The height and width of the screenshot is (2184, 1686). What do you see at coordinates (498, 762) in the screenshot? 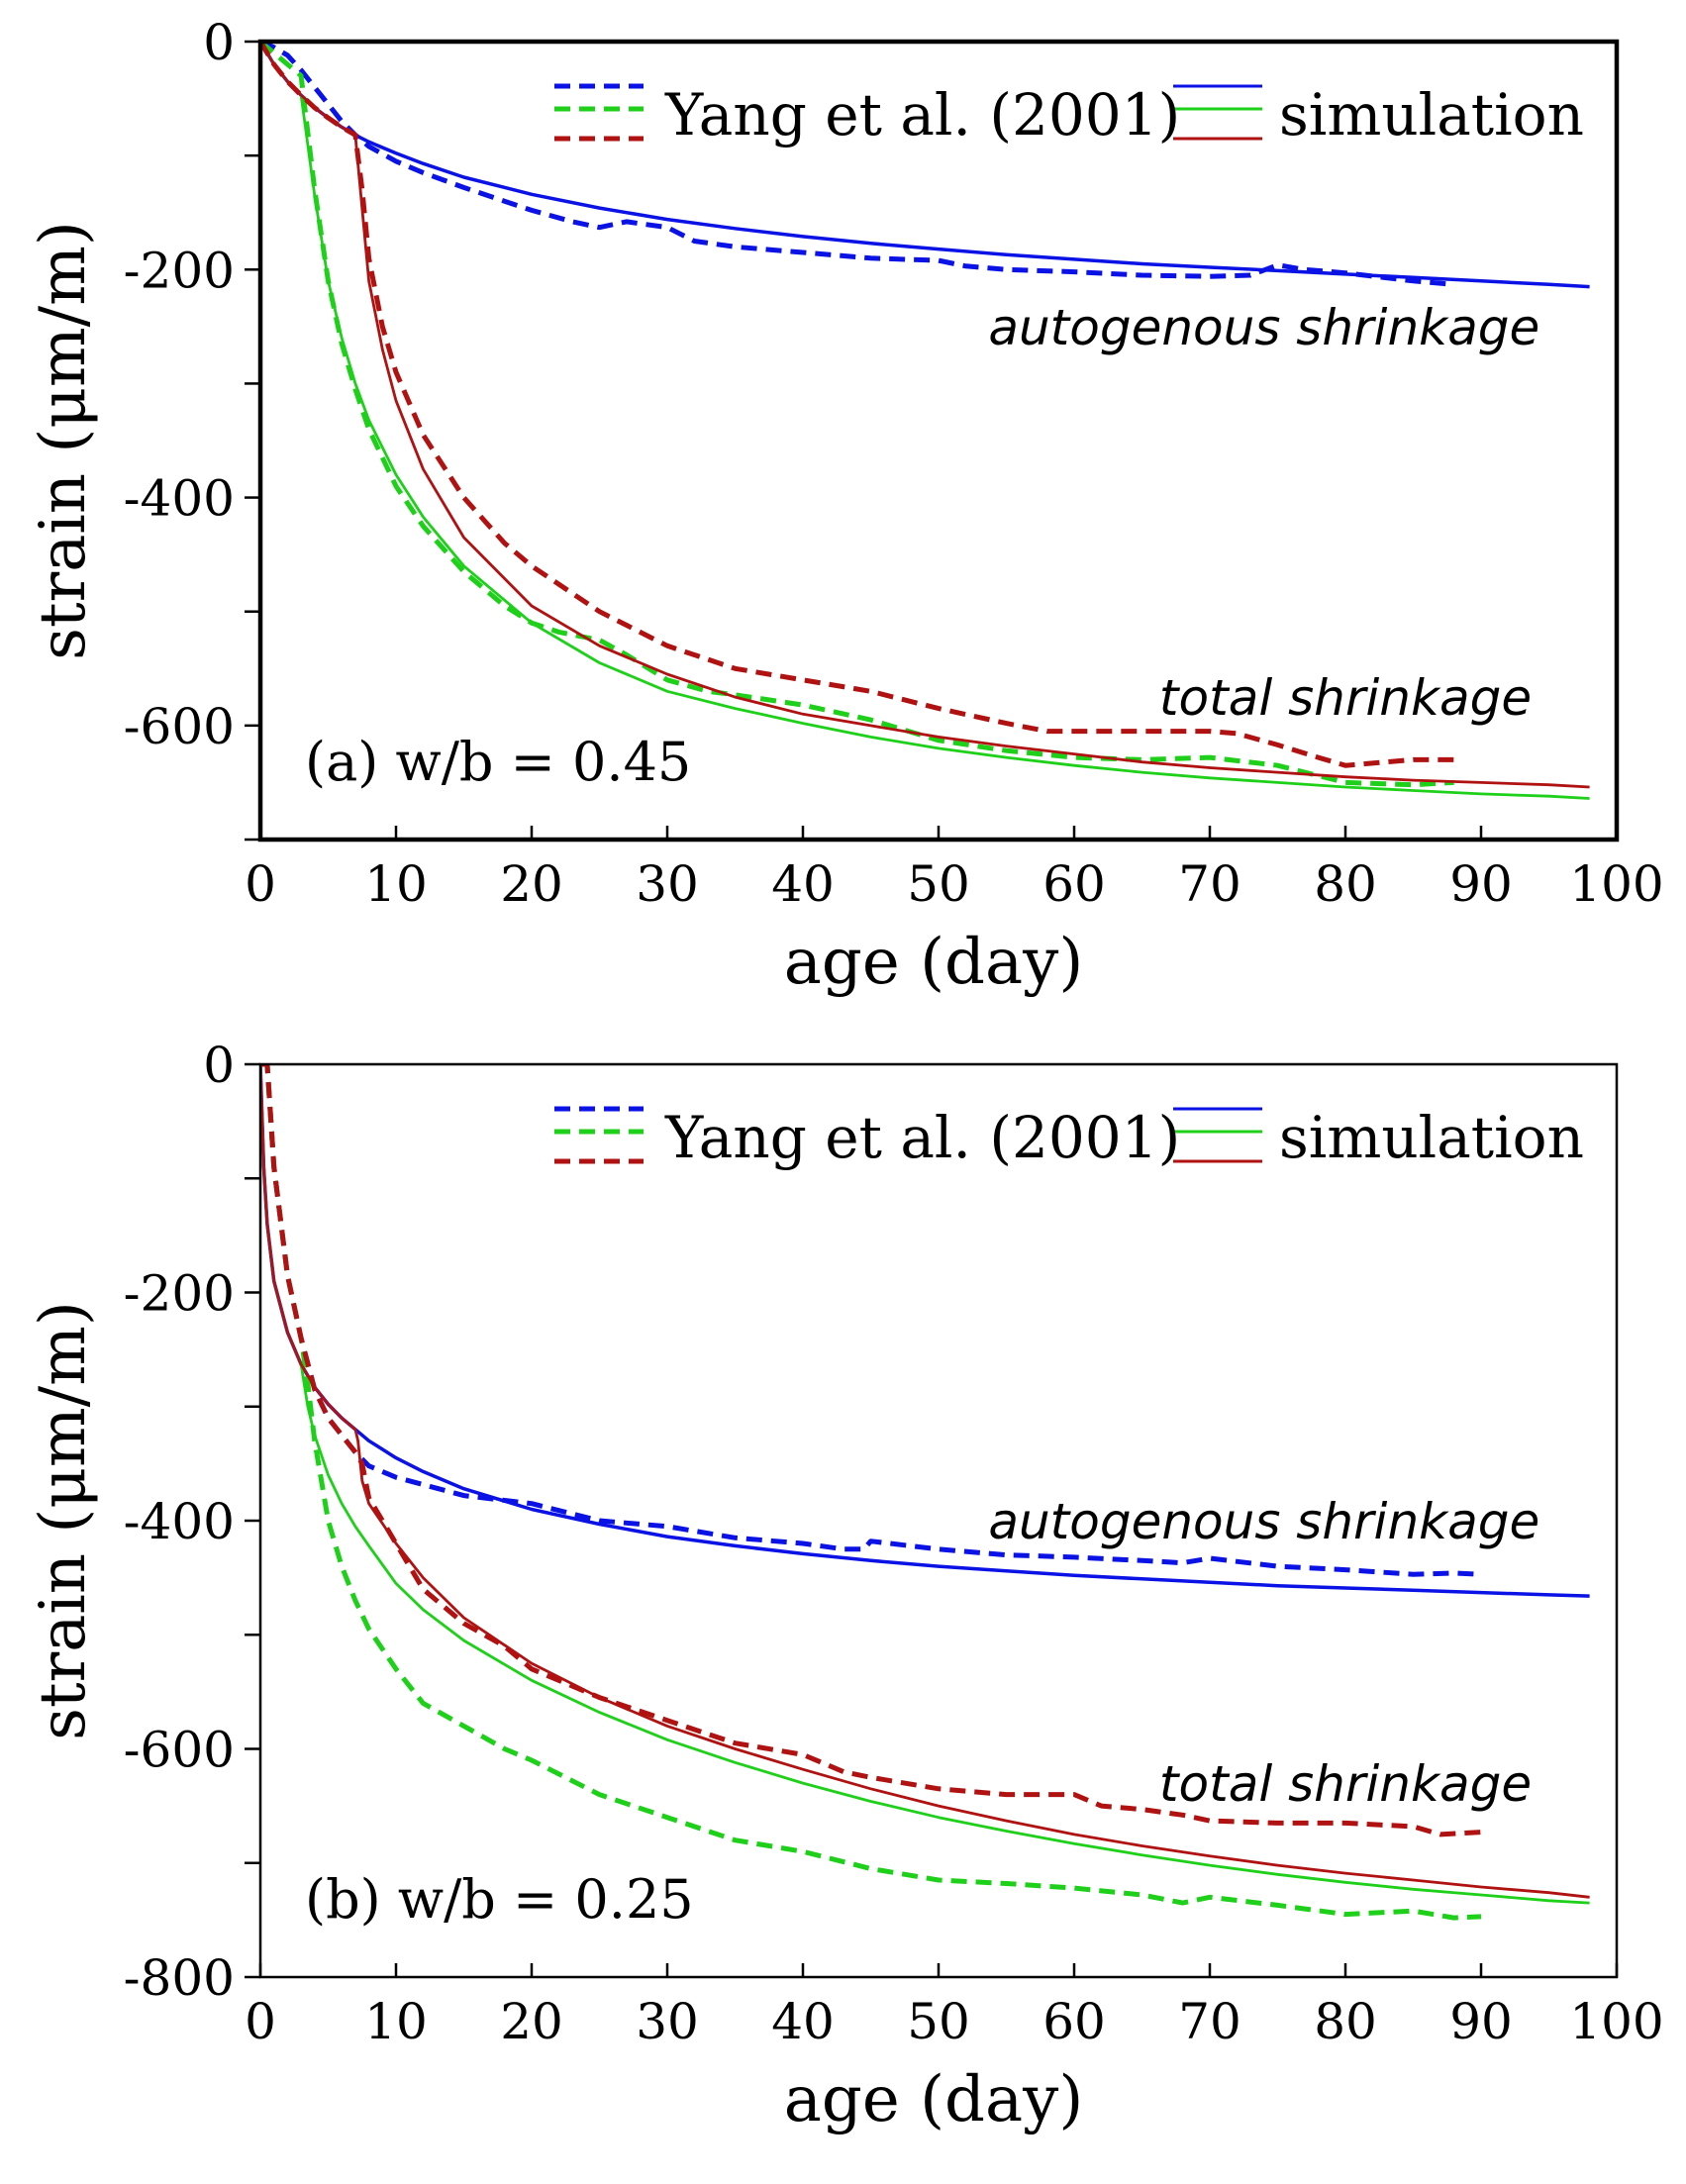
I see `panel-label: (a) w/b = 0.45` at bounding box center [498, 762].